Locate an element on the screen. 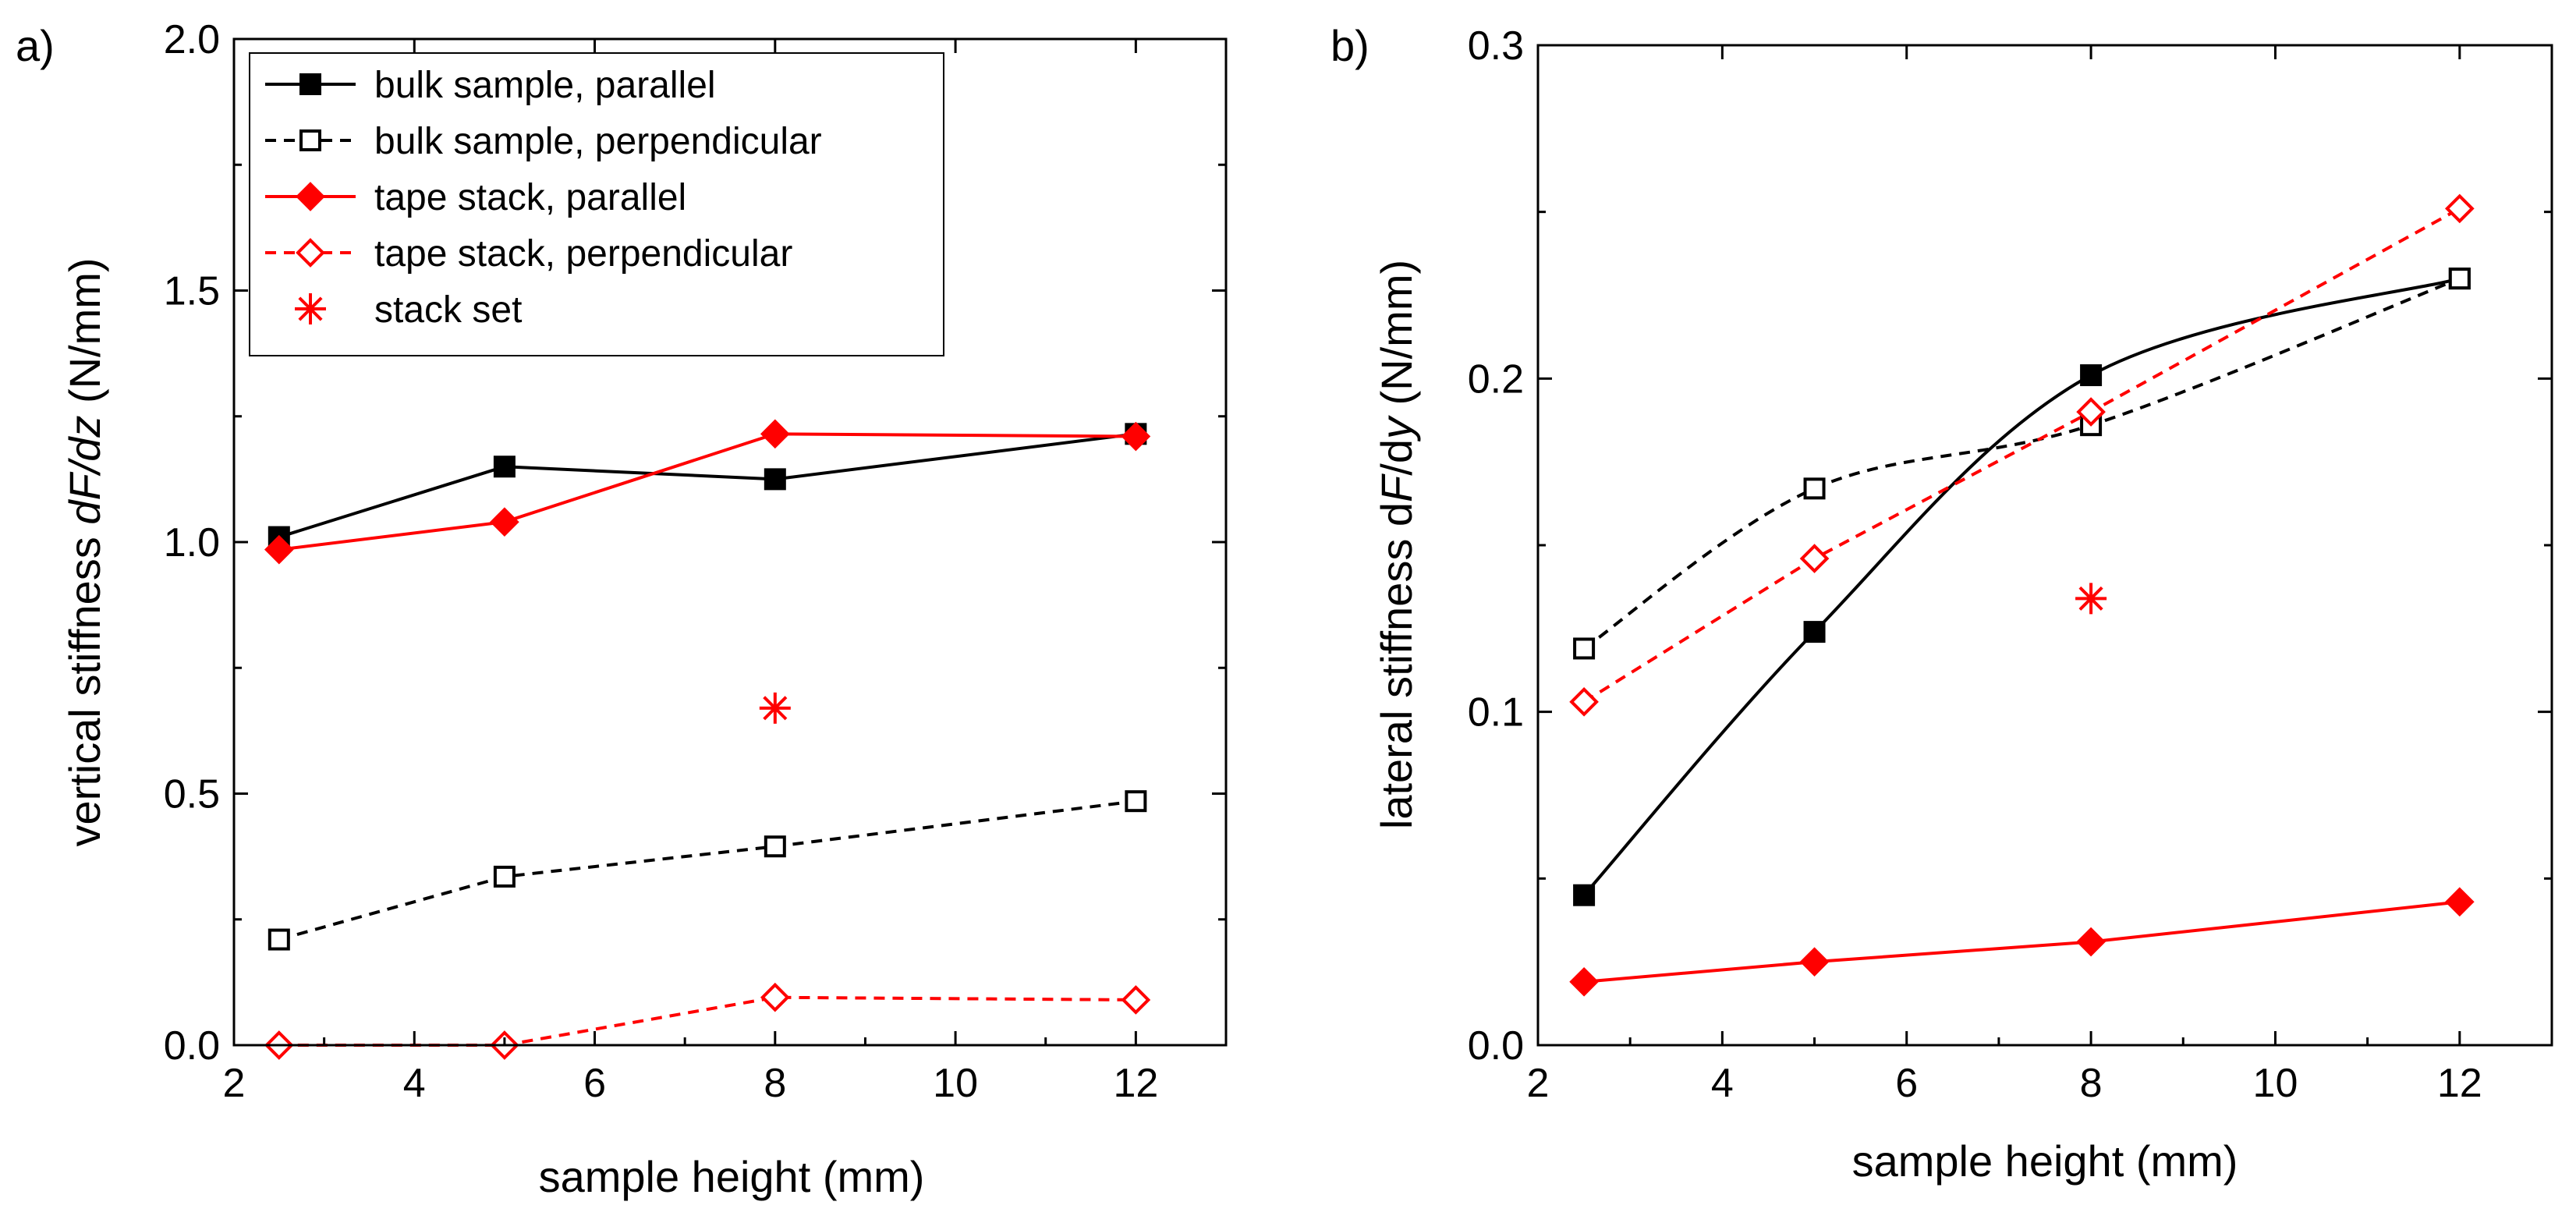  legend-entry-0-marker is located at coordinates (310, 84).